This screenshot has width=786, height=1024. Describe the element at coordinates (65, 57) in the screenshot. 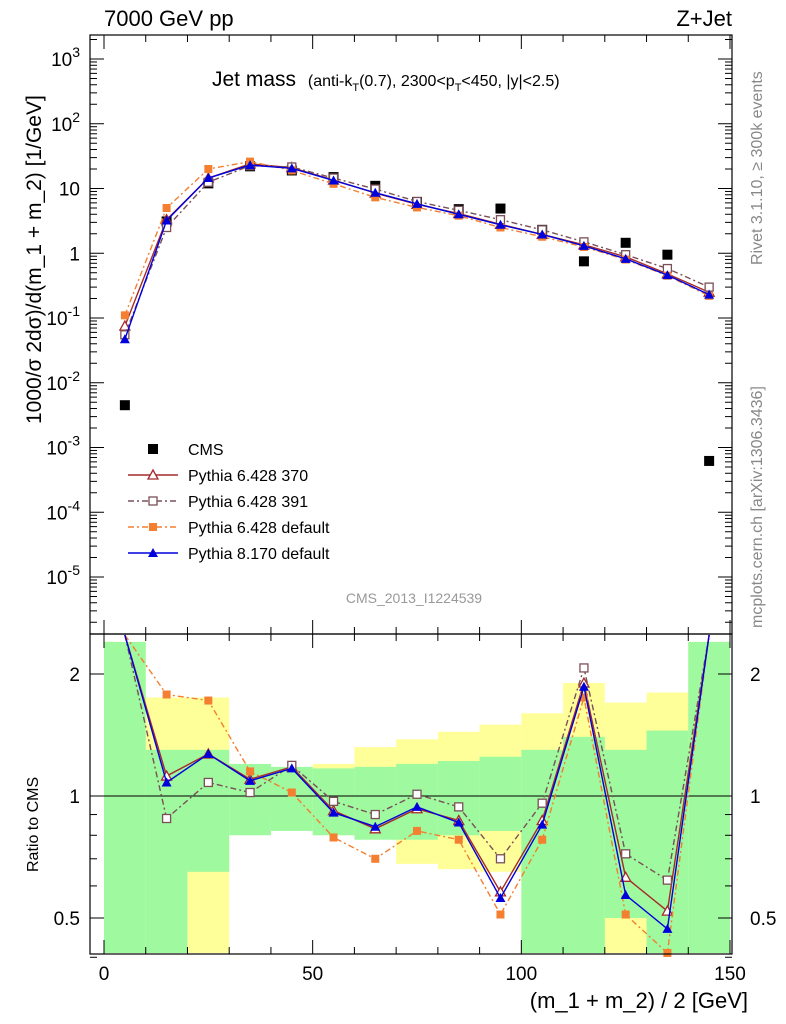

I see `main-y-tick-label: 10³` at that location.